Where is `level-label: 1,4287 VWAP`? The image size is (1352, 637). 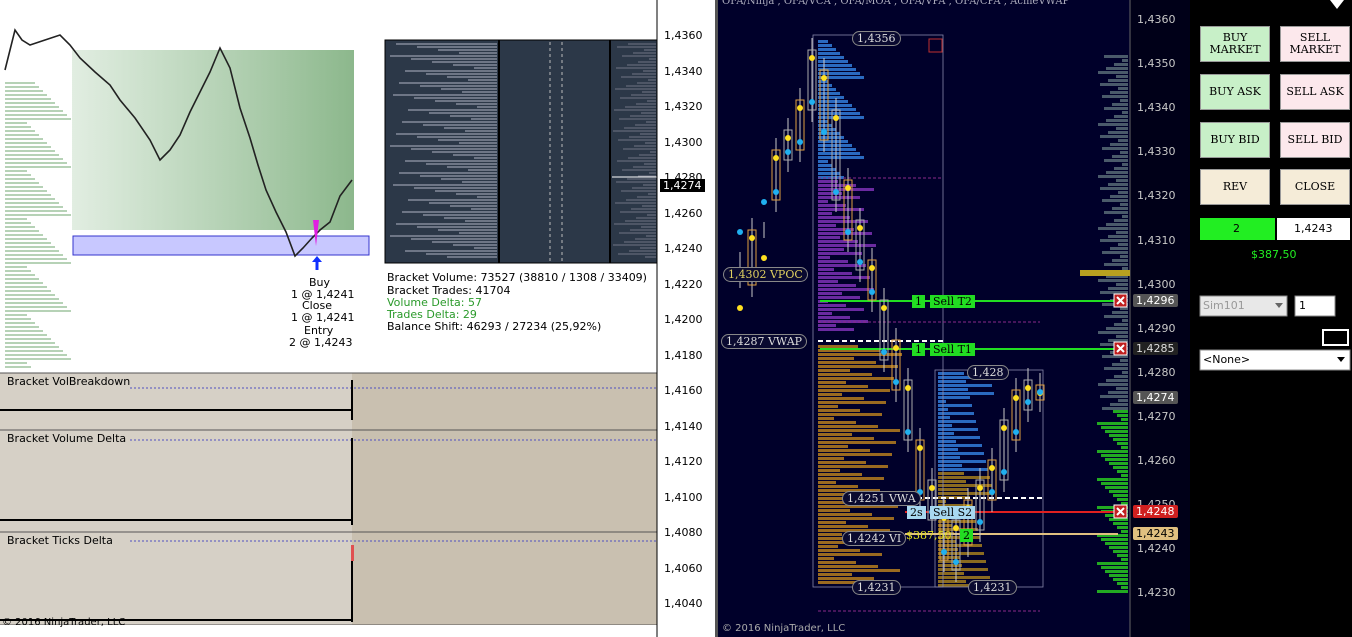 level-label: 1,4287 VWAP is located at coordinates (764, 341).